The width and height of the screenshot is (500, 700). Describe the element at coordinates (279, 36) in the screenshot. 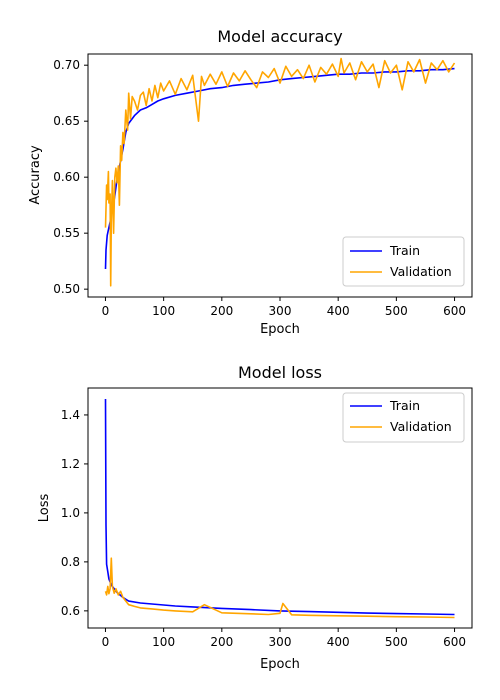

I see `chart-title: Model accuracy` at that location.